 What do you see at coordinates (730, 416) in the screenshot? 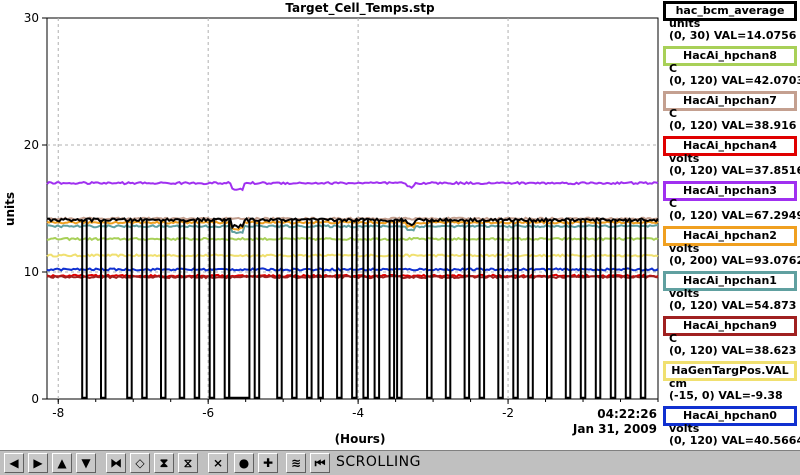
I see `legend-series-name: HacAi_hpchan0` at bounding box center [730, 416].